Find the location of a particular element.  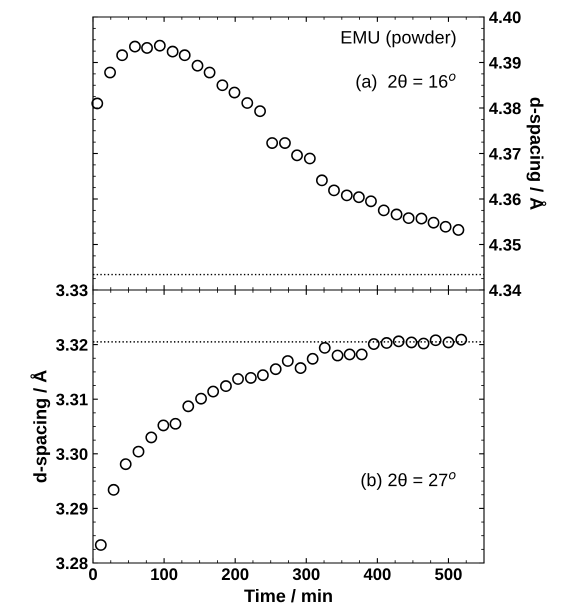

y-tick-label: 3.29 is located at coordinates (72, 508).